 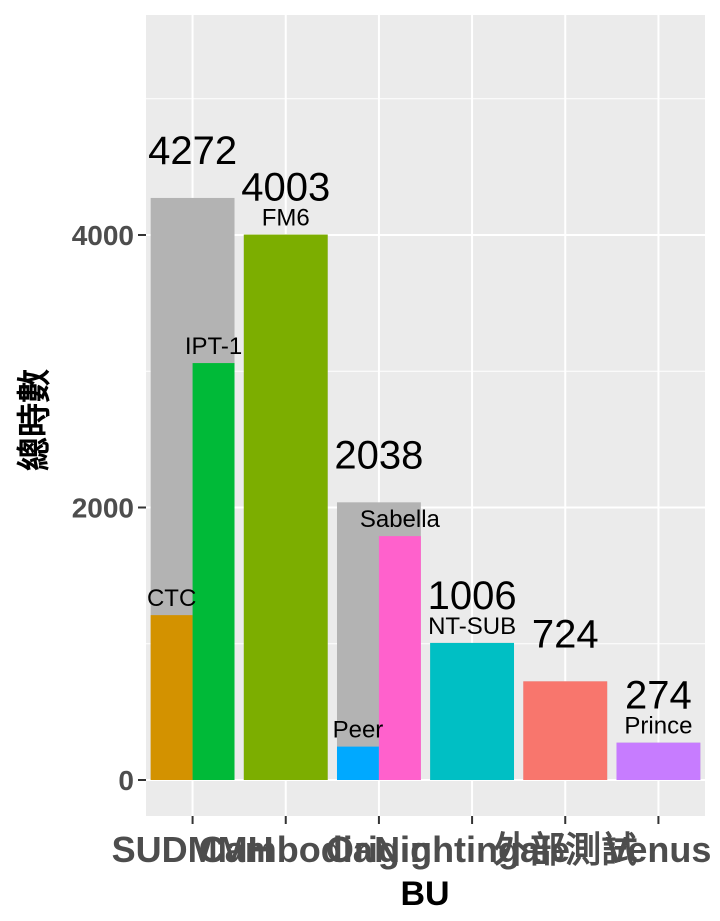 What do you see at coordinates (472, 626) in the screenshot?
I see `segment-label: NT-SUB` at bounding box center [472, 626].